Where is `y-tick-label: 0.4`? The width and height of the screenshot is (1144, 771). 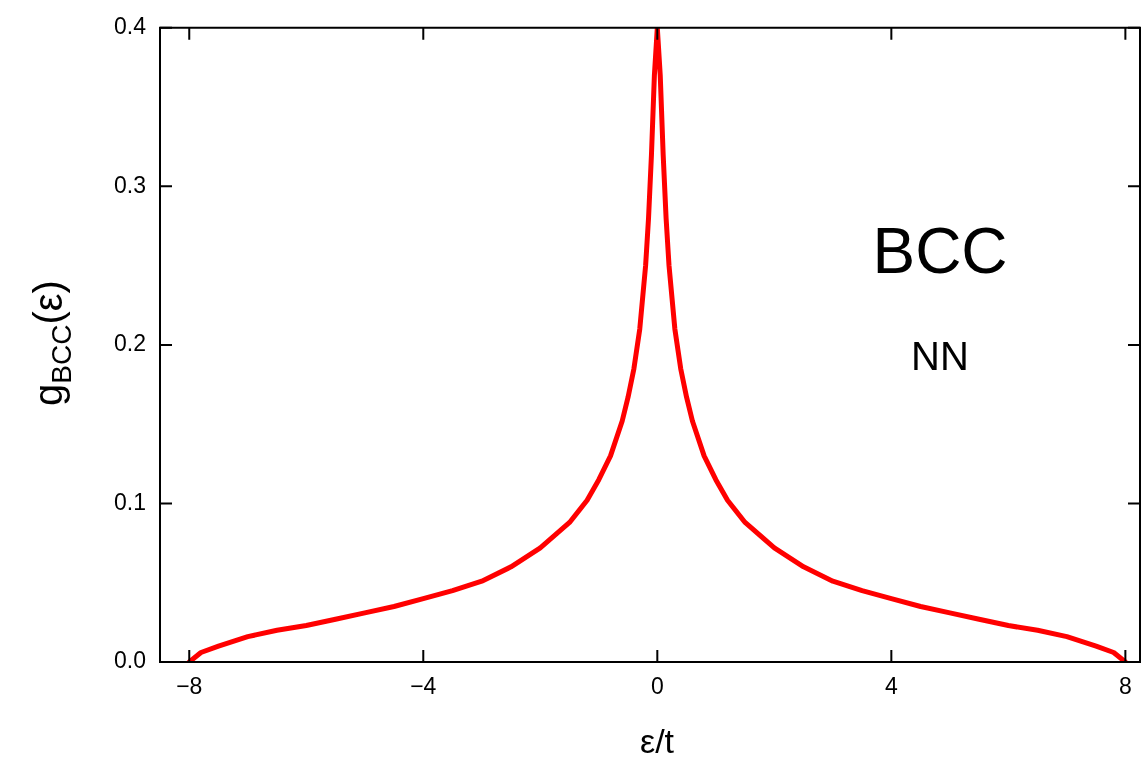
y-tick-label: 0.4 is located at coordinates (130, 26).